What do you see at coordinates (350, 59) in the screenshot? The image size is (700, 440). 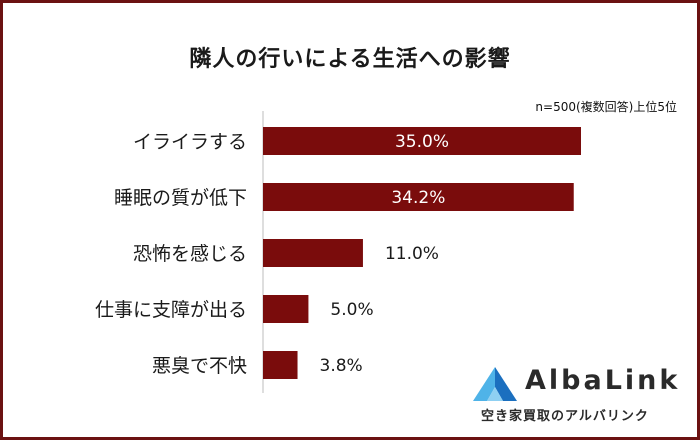 I see `chart-title: 隣人の行いによる生活への影響` at bounding box center [350, 59].